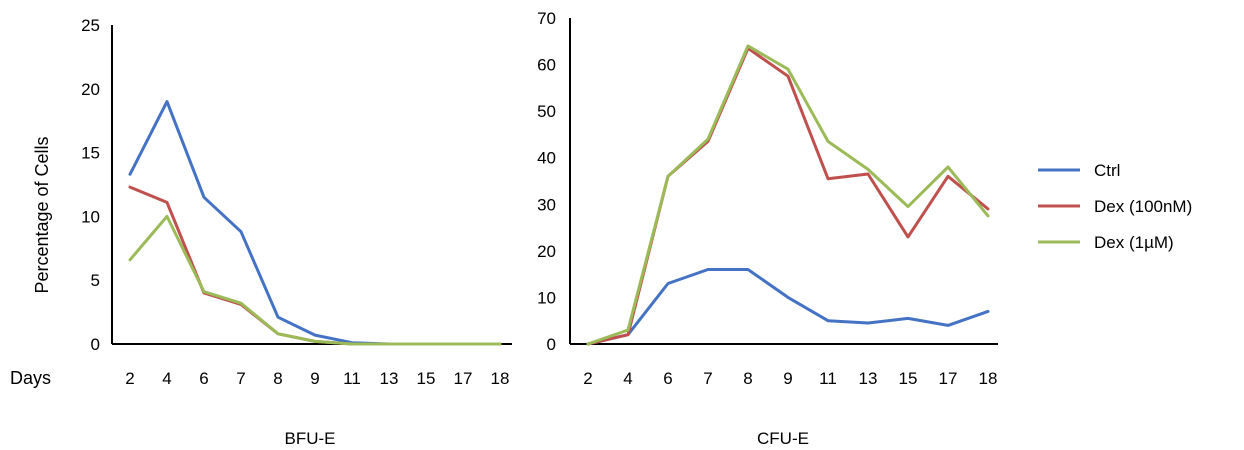  What do you see at coordinates (546, 204) in the screenshot?
I see `y-tick-label: 30` at bounding box center [546, 204].